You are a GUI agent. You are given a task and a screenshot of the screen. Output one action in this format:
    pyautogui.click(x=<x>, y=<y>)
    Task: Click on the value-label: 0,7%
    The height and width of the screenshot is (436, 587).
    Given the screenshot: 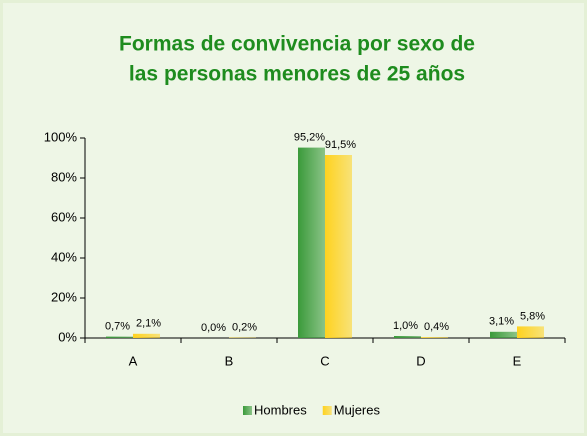 What is the action you would take?
    pyautogui.click(x=117, y=327)
    